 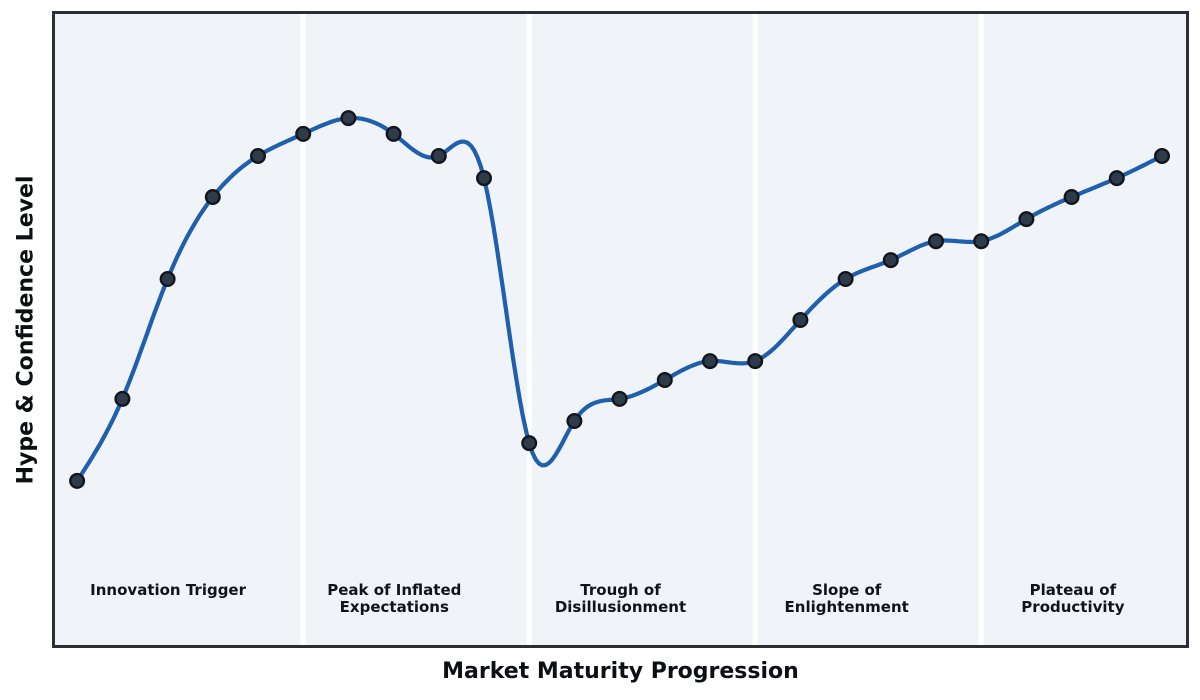 What do you see at coordinates (1073, 598) in the screenshot?
I see `phase-label-plateau-of-productivity: Plateau of Productivity` at bounding box center [1073, 598].